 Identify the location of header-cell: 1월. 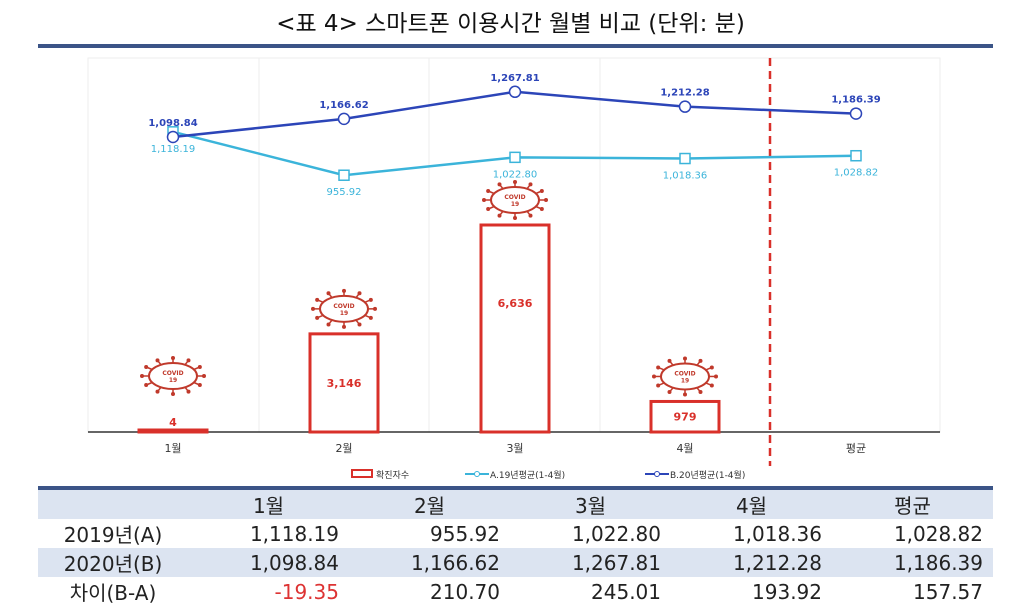
(268, 506).